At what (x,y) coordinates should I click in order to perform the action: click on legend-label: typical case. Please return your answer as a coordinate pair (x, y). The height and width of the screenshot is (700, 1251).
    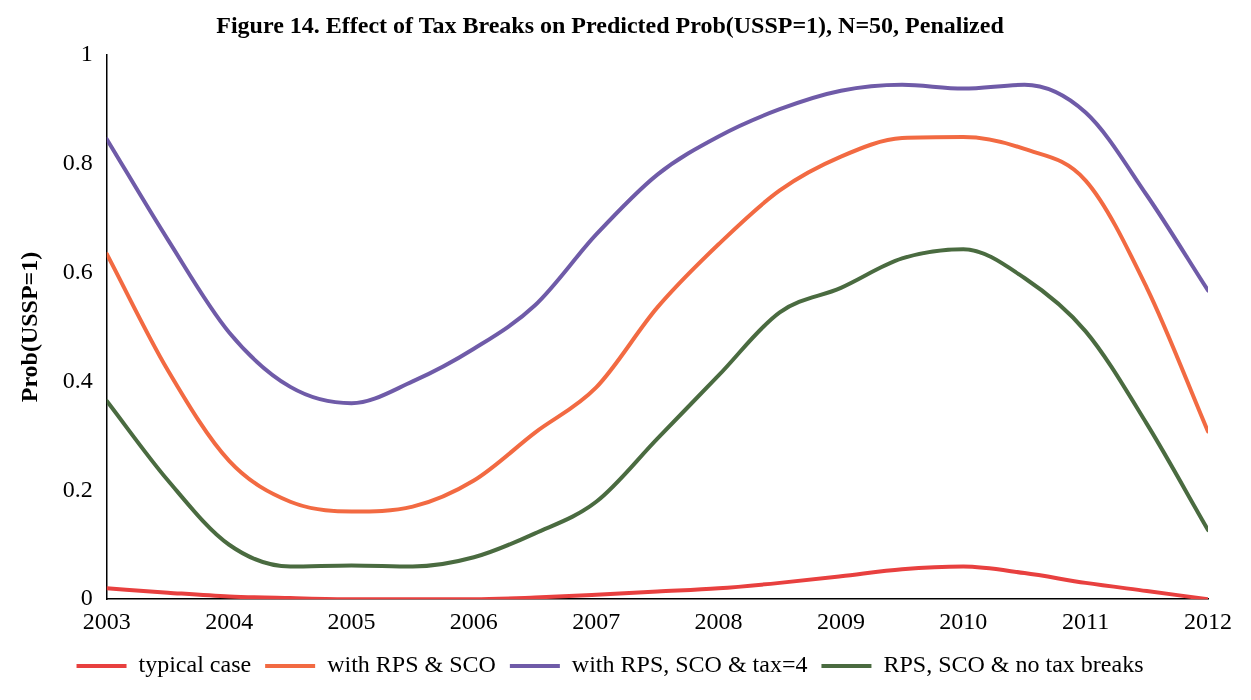
    Looking at the image, I should click on (195, 664).